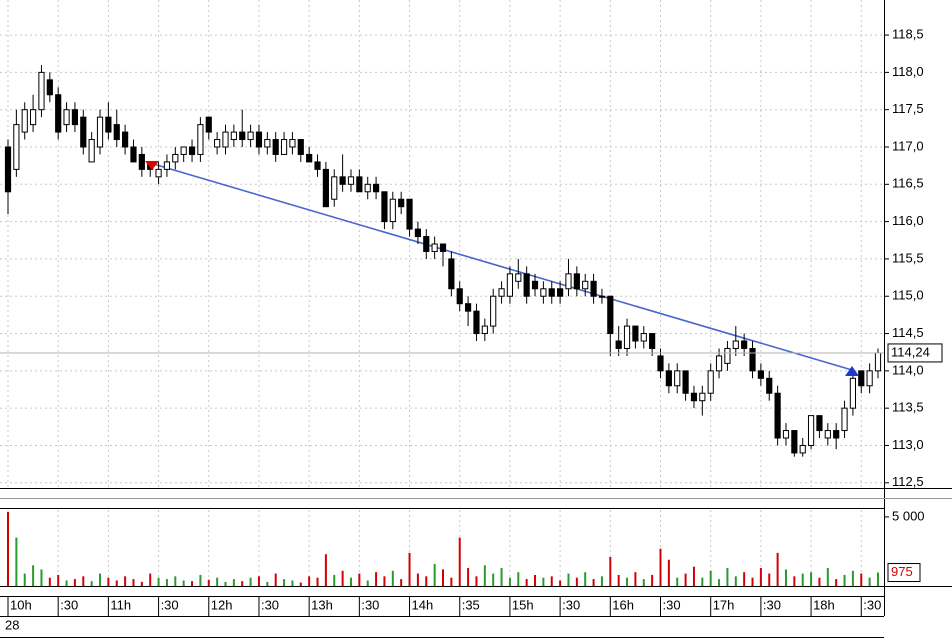 This screenshot has width=952, height=639. What do you see at coordinates (471, 604) in the screenshot?
I see `x-tick-label: :35` at bounding box center [471, 604].